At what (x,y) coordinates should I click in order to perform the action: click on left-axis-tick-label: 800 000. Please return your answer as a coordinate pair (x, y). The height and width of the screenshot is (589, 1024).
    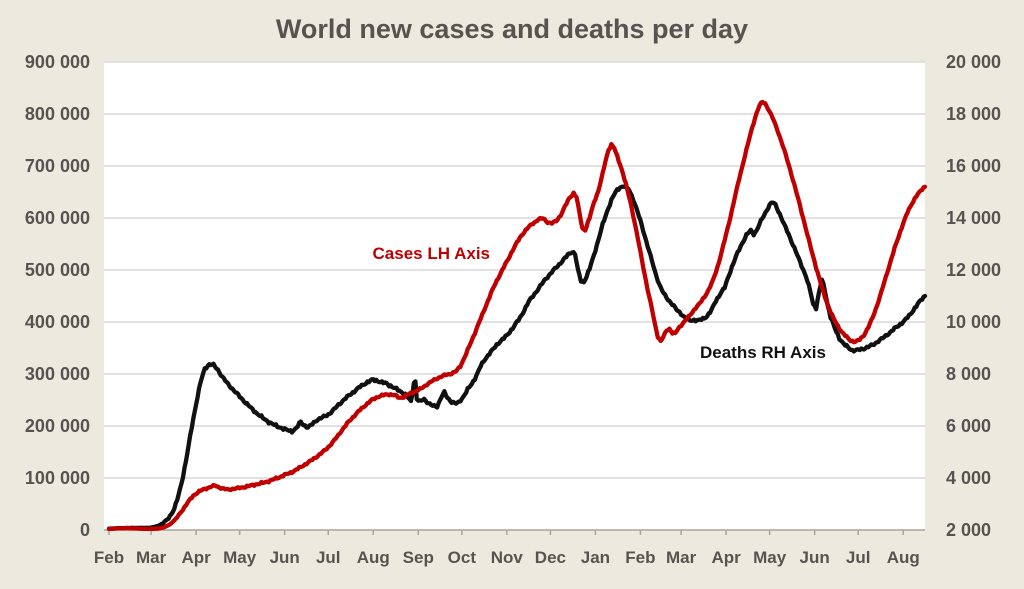
    Looking at the image, I should click on (57, 114).